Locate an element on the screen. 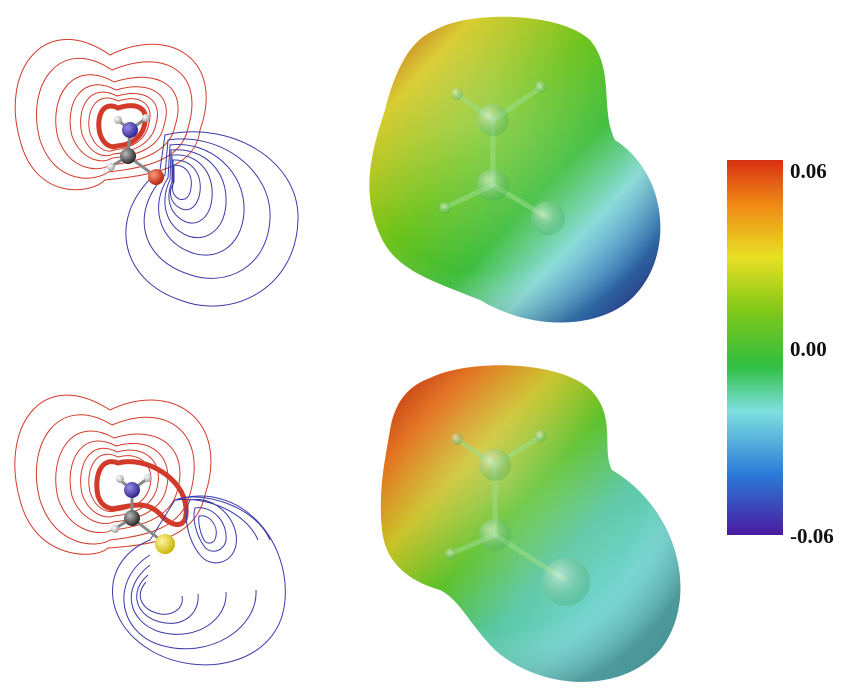  contour-plot-top is located at coordinates (156, 172).